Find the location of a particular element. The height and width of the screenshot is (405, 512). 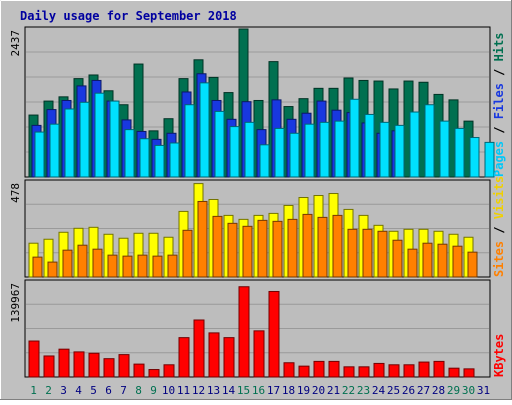

x-tick-label-day-13: 13 is located at coordinates (213, 390).